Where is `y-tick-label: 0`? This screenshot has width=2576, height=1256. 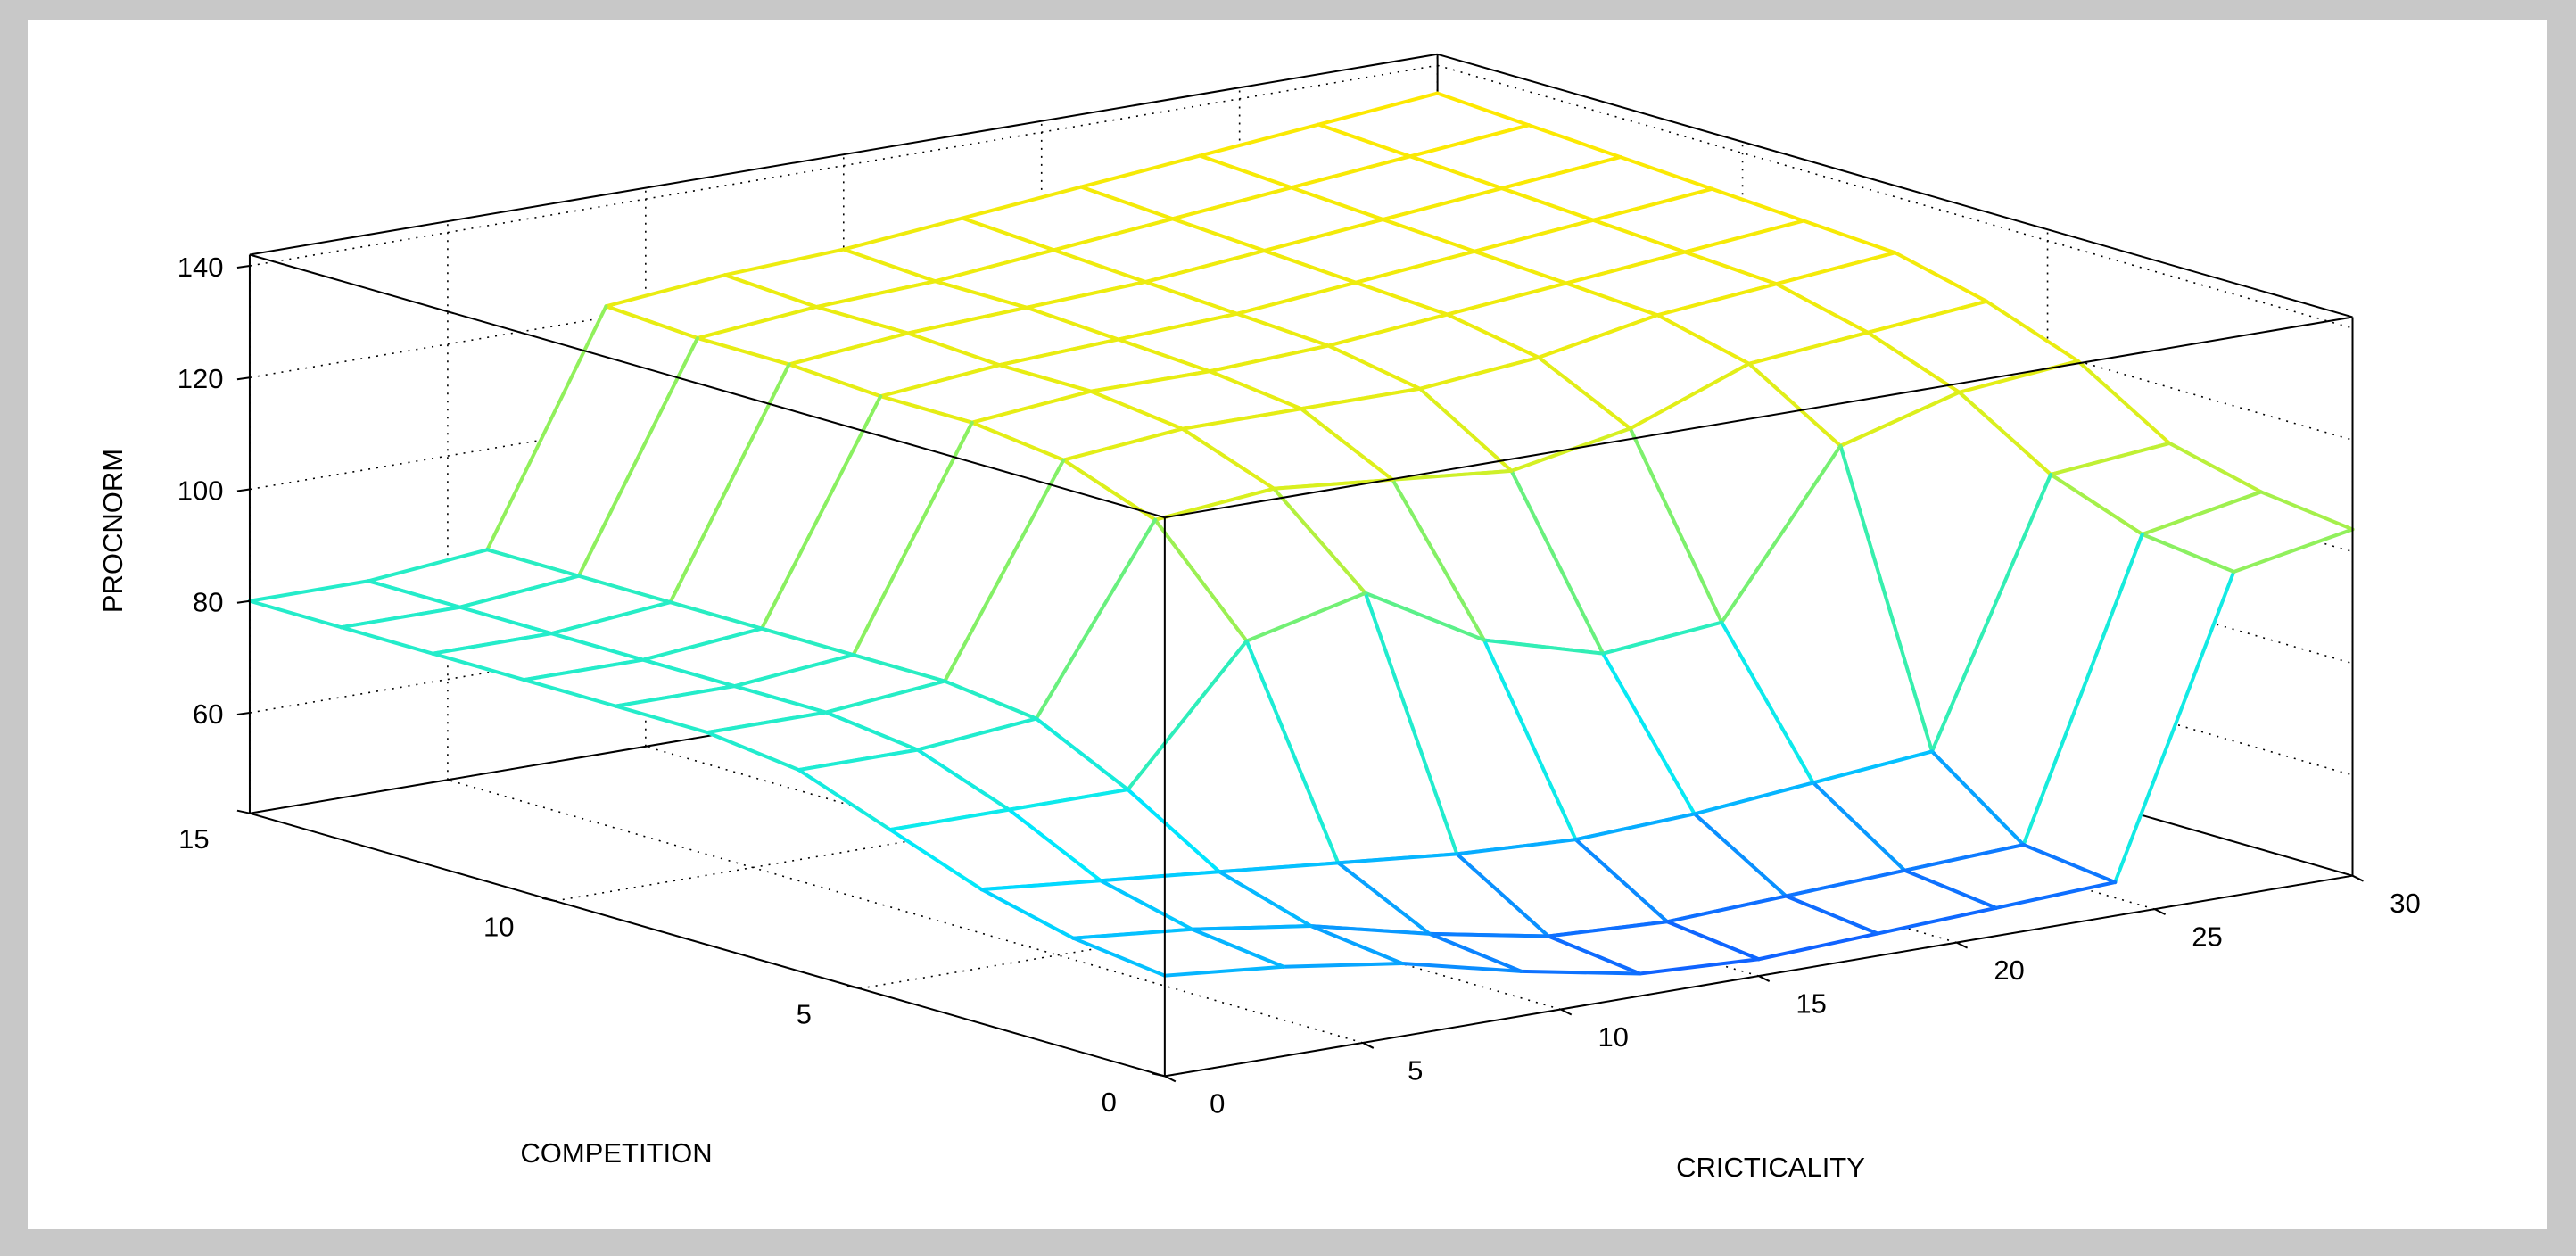 y-tick-label: 0 is located at coordinates (1109, 1102).